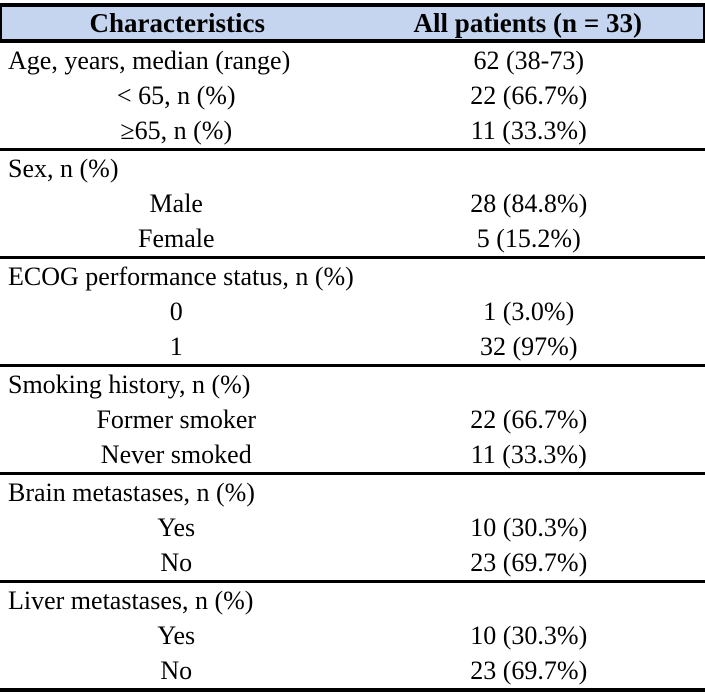 Image resolution: width=705 pixels, height=697 pixels. What do you see at coordinates (176, 130) in the screenshot?
I see `row-label: ≥65, n (%)` at bounding box center [176, 130].